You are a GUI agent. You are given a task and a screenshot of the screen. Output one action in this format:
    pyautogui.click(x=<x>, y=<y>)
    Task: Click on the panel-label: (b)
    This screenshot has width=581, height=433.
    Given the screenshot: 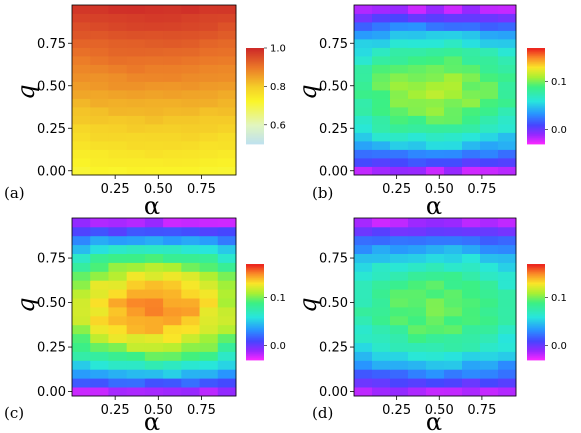 What is the action you would take?
    pyautogui.click(x=322, y=193)
    